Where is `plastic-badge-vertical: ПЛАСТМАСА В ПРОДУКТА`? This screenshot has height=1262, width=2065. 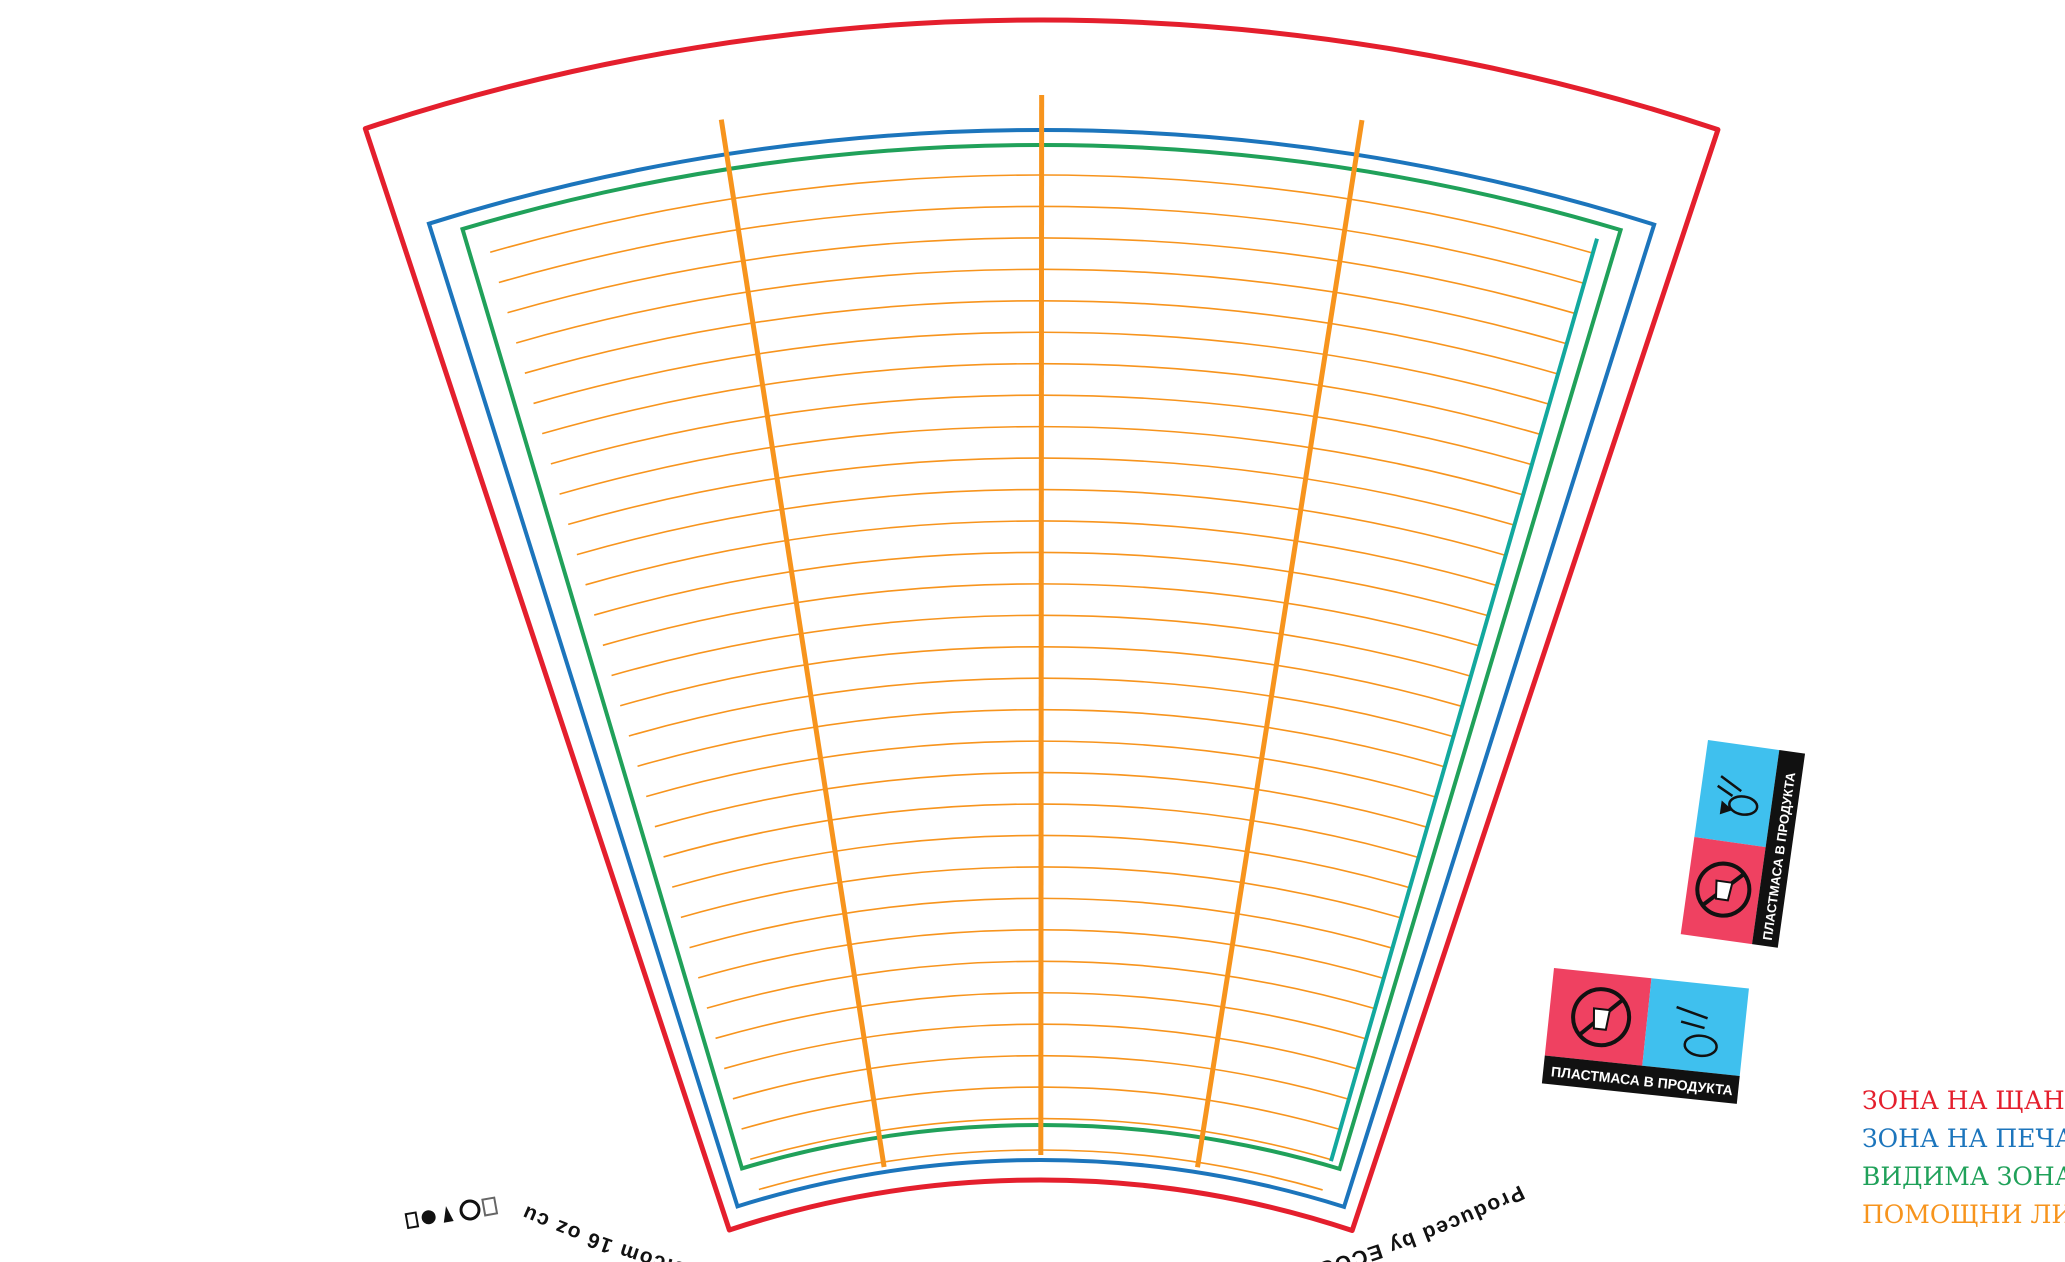 plastic-badge-vertical: ПЛАСТМАСА В ПРОДУКТА is located at coordinates (1743, 844).